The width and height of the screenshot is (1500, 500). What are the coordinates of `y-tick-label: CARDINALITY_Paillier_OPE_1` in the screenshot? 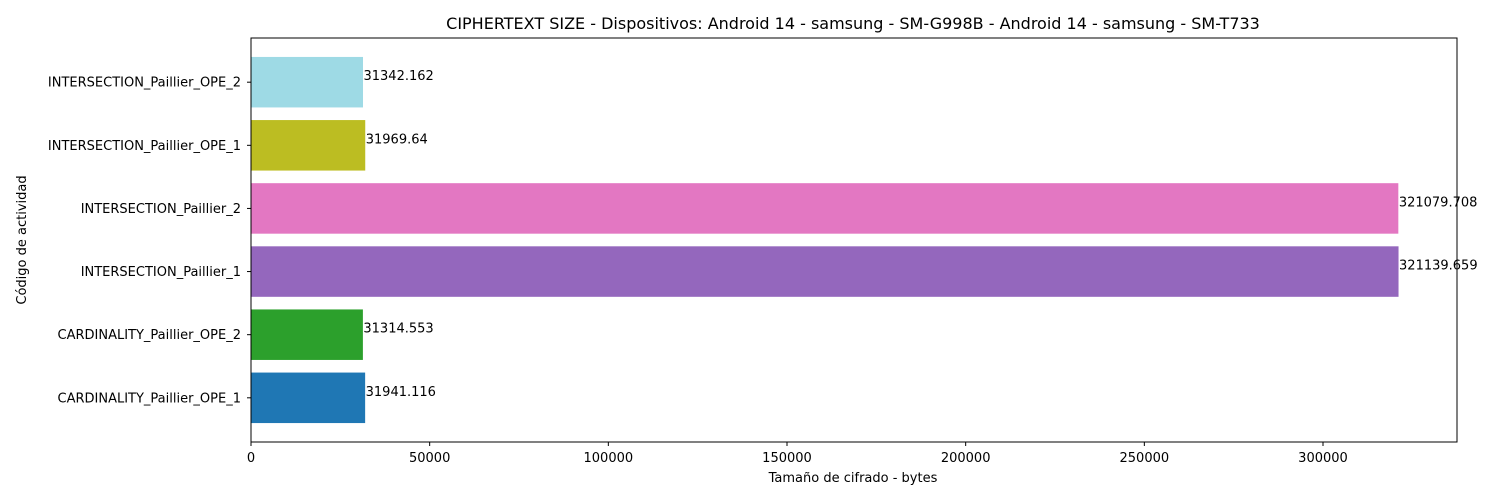 It's located at (150, 398).